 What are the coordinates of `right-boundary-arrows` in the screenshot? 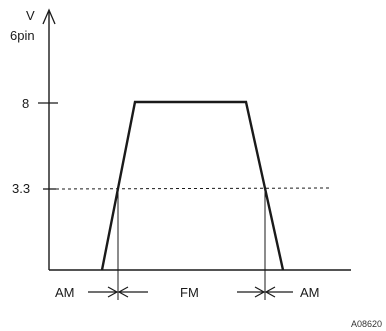 It's located at (265, 292).